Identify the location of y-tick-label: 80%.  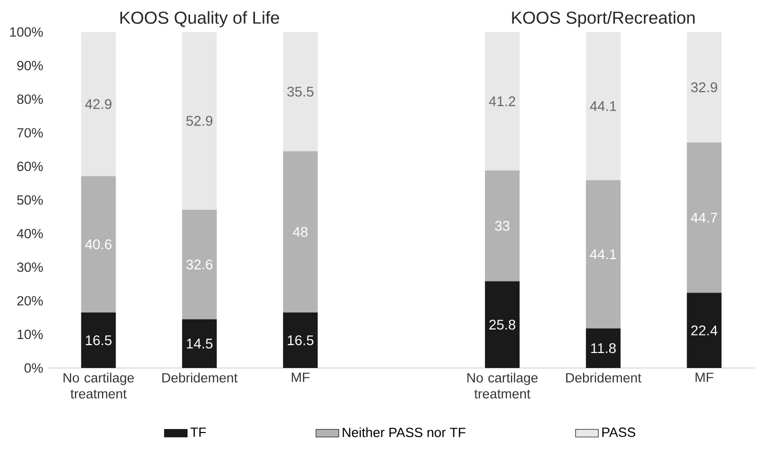
(30, 99).